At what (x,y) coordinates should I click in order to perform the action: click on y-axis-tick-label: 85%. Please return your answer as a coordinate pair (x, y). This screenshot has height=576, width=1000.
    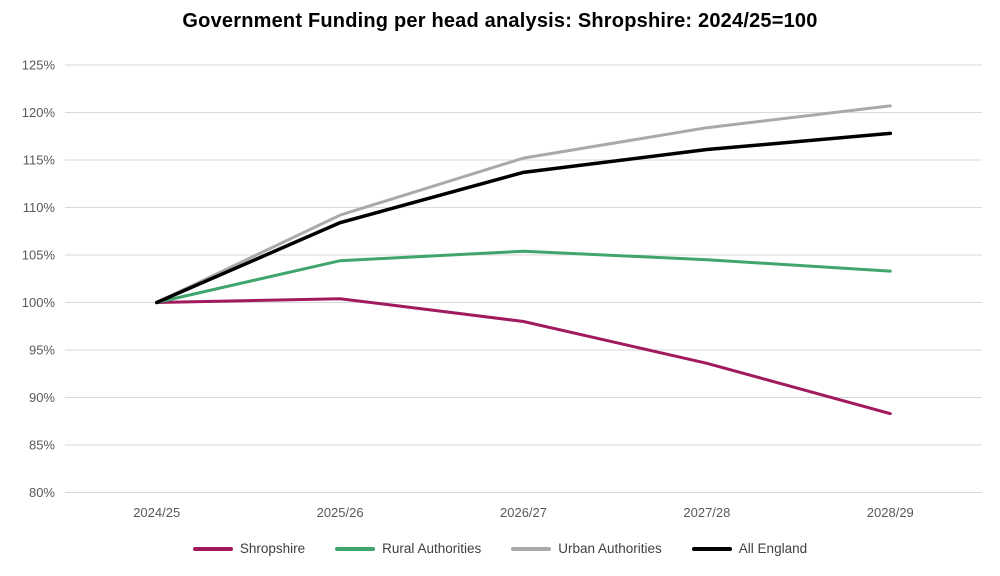
    Looking at the image, I should click on (42, 445).